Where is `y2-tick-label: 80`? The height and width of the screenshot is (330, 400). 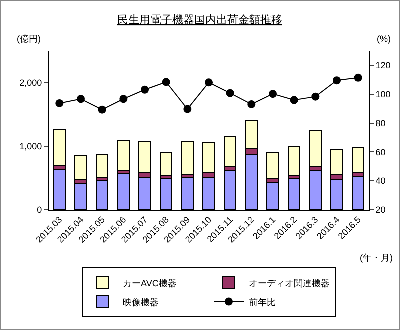 y2-tick-label: 80 is located at coordinates (381, 123).